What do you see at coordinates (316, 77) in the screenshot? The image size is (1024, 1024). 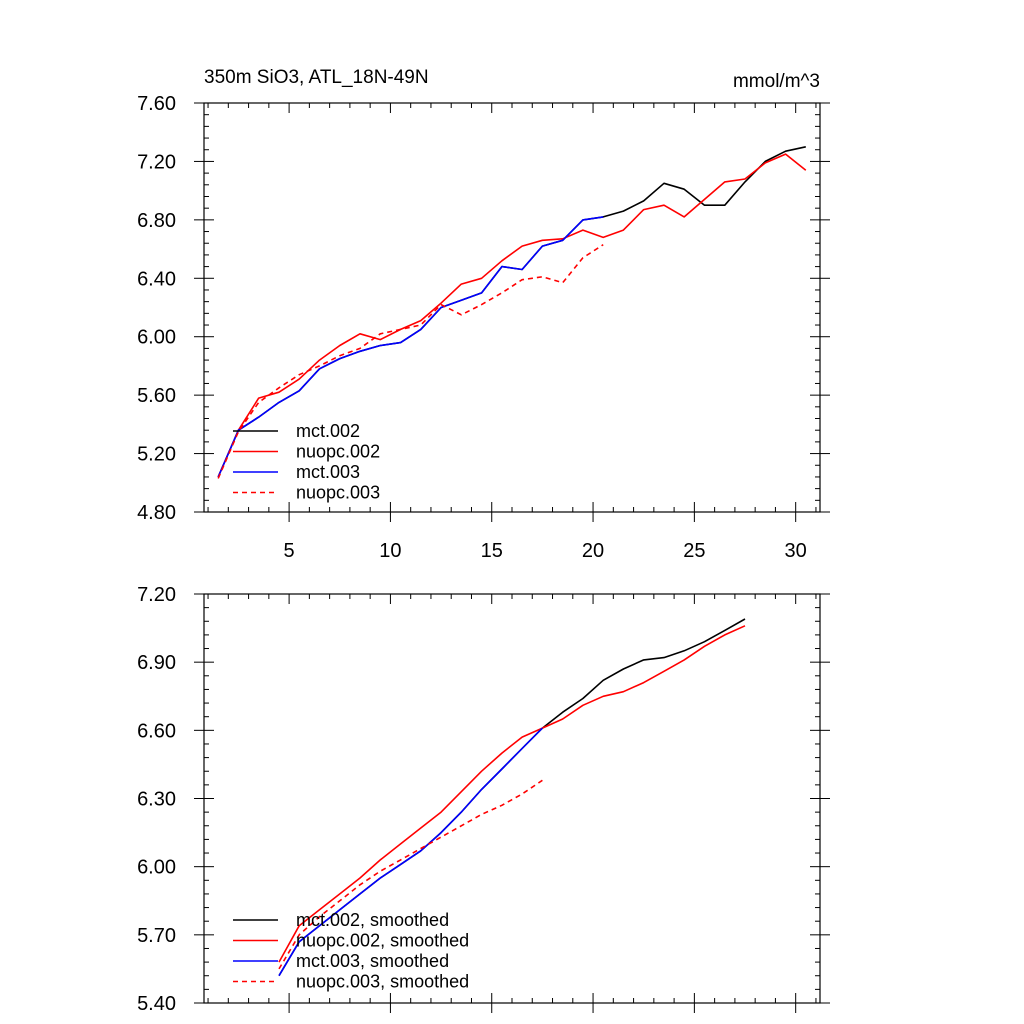 I see `chart-title: 350m SiO3, ATL_18N-49N` at bounding box center [316, 77].